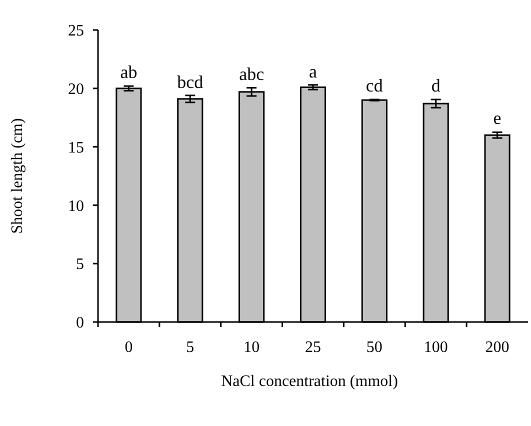 Image resolution: width=531 pixels, height=426 pixels. I want to click on x-tick-label: 5, so click(190, 347).